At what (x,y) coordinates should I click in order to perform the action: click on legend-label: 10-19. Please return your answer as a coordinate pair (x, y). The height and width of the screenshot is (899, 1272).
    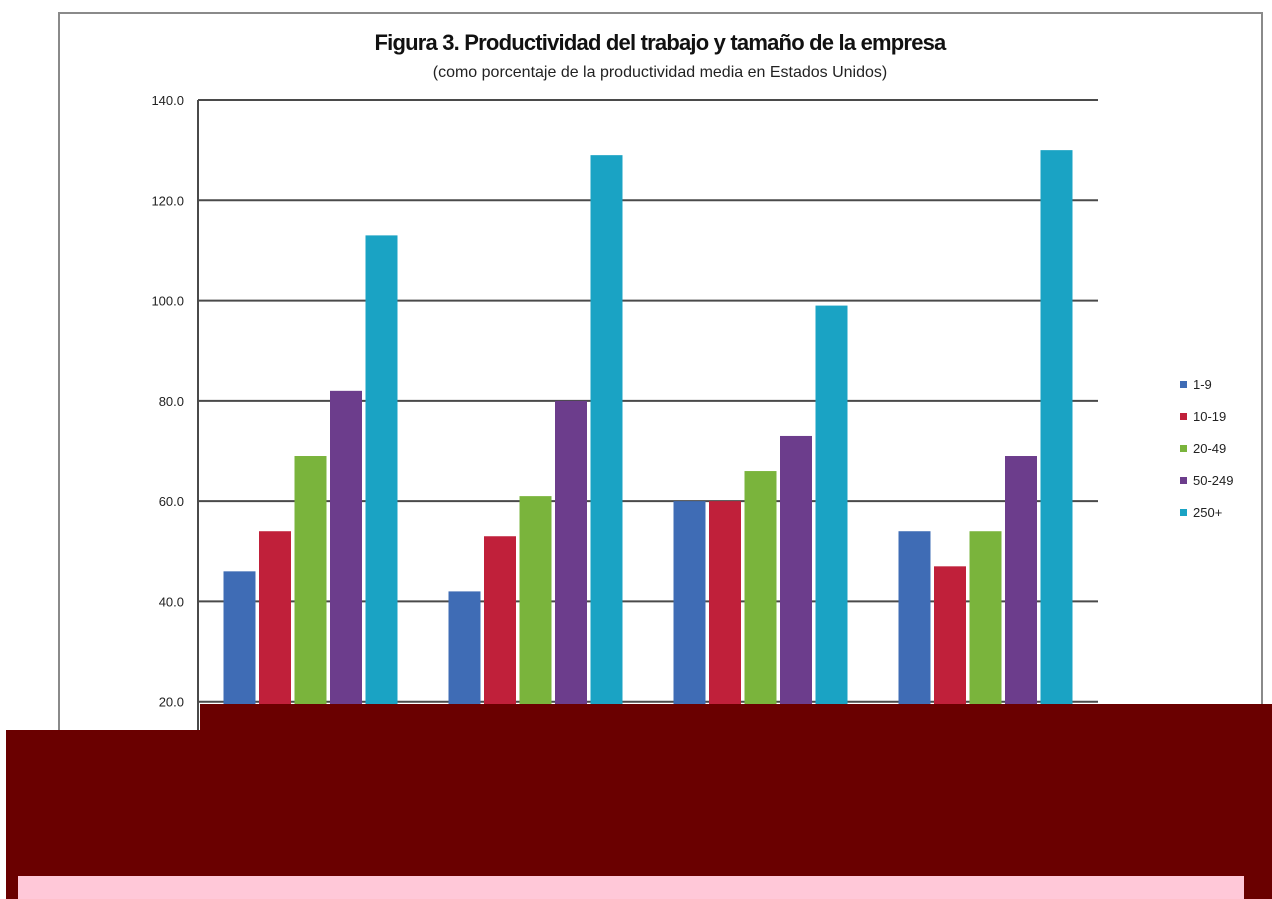
    Looking at the image, I should click on (1209, 416).